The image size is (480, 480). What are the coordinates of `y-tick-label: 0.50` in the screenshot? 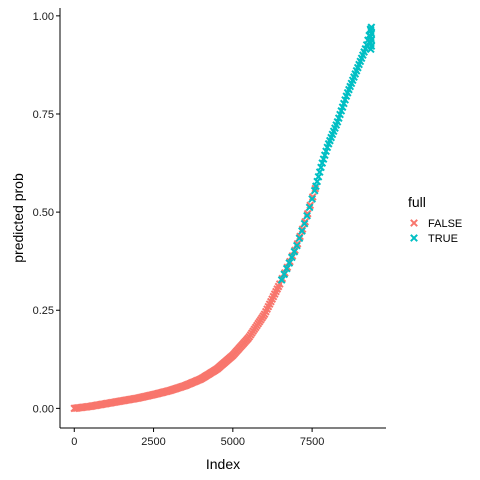 It's located at (43, 213).